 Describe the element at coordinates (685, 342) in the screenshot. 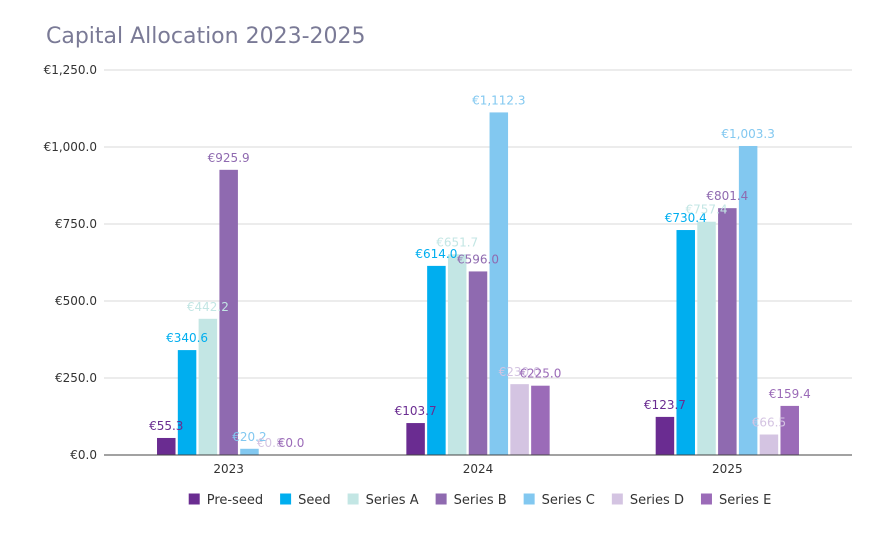

I see `bar-seed-2025` at that location.